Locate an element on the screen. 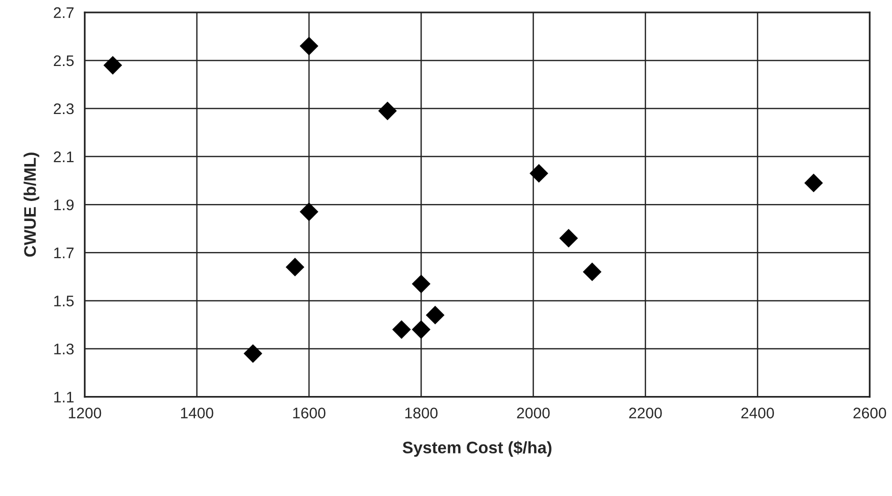 This screenshot has width=892, height=496. y-tick-label: 2.5 is located at coordinates (64, 60).